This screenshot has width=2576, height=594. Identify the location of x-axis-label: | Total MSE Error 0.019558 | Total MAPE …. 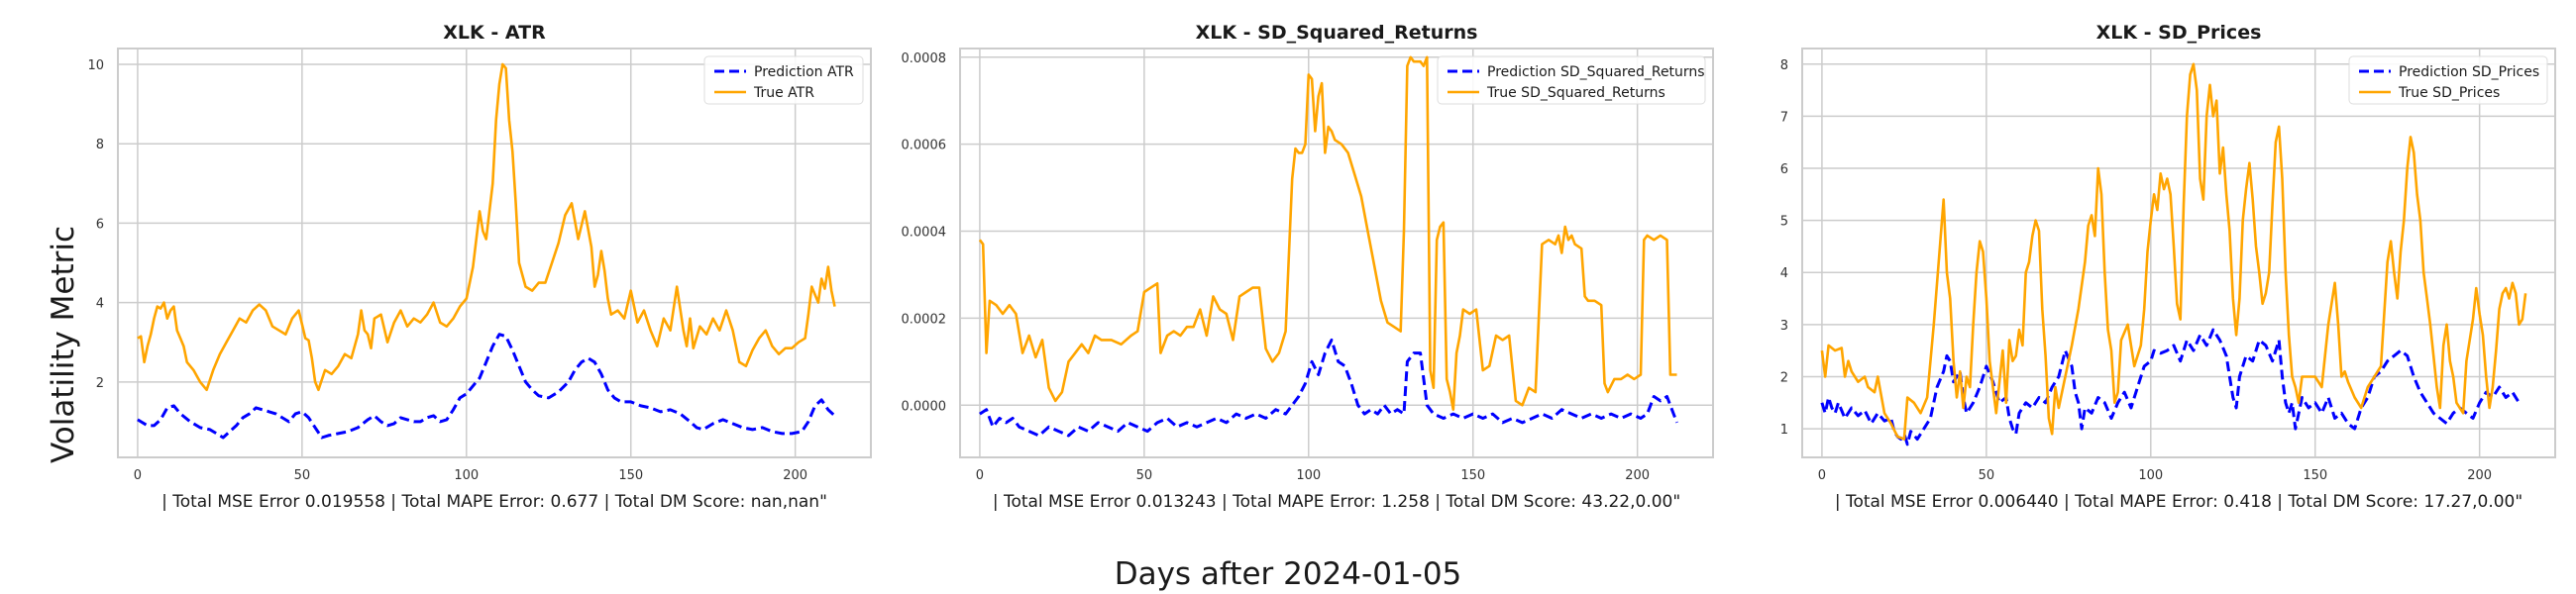
(494, 502).